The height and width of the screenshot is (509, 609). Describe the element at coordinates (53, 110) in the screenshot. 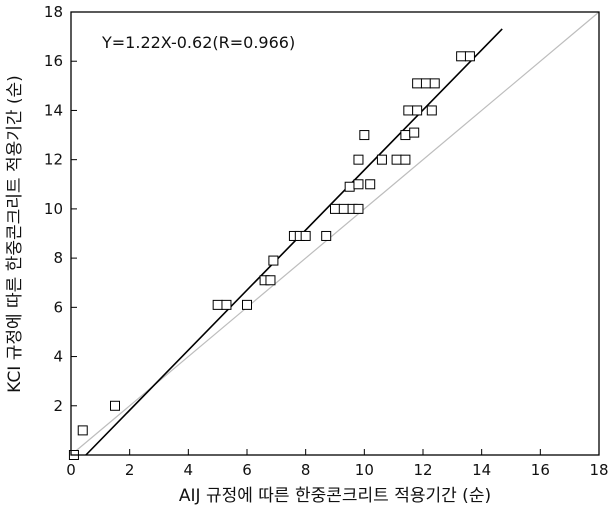

I see `y-tick-label: 14` at that location.